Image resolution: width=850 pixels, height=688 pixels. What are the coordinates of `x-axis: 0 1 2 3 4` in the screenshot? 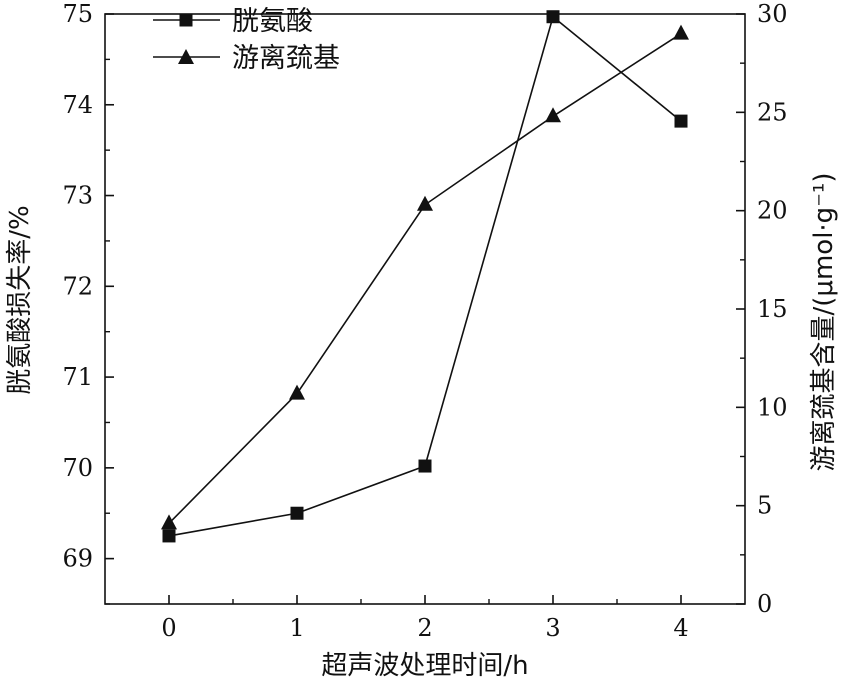 It's located at (425, 618).